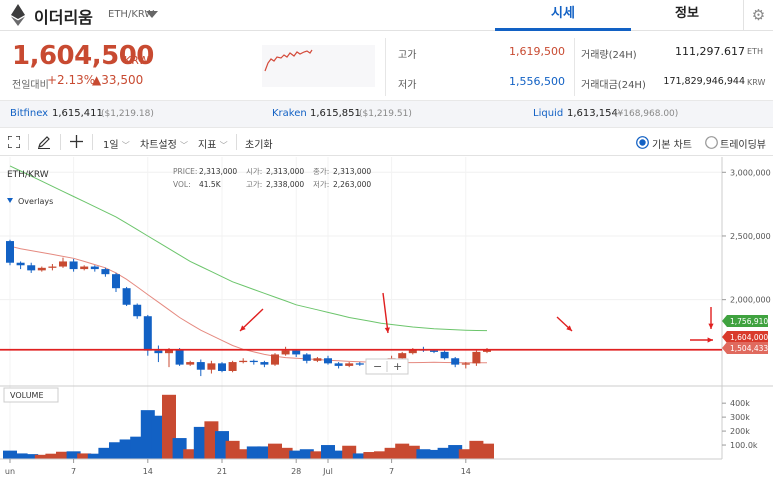  What do you see at coordinates (749, 321) in the screenshot?
I see `price-tag-label: 1,756,910` at bounding box center [749, 321].